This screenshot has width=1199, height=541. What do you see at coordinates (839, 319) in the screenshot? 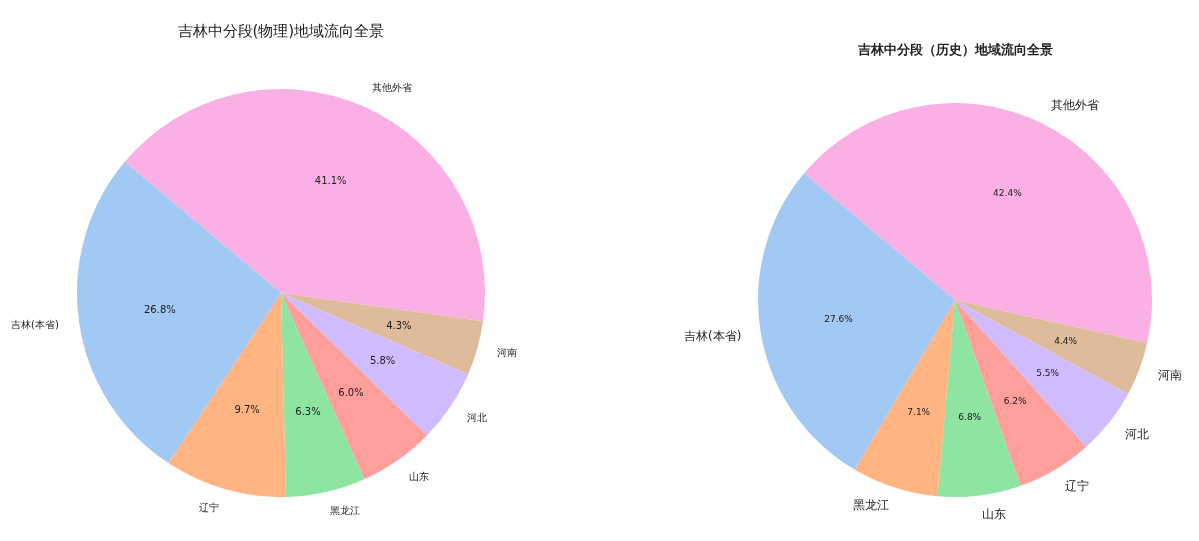
I see `data-label: 27.6%` at bounding box center [839, 319].